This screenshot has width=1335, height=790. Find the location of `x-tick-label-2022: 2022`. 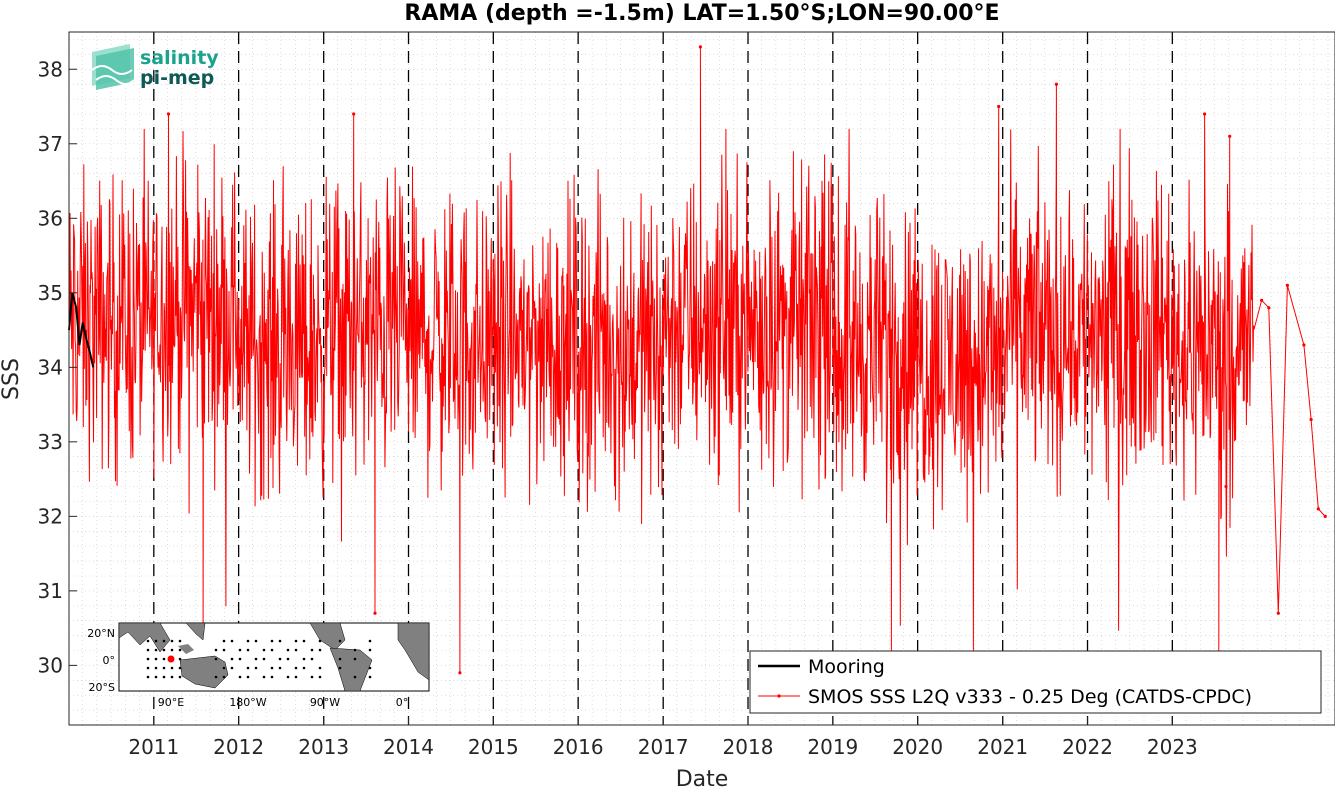

x-tick-label-2022: 2022 is located at coordinates (1087, 747).